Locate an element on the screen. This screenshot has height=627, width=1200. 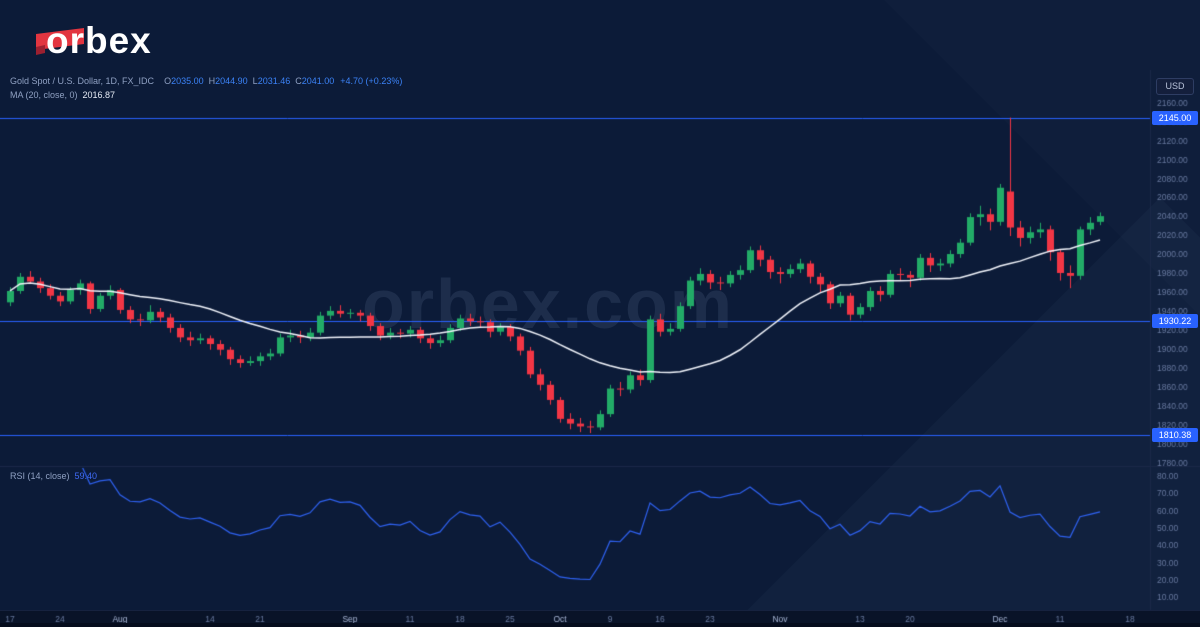
ma-indicator-label: MA (20, close, 0) is located at coordinates (44, 95).